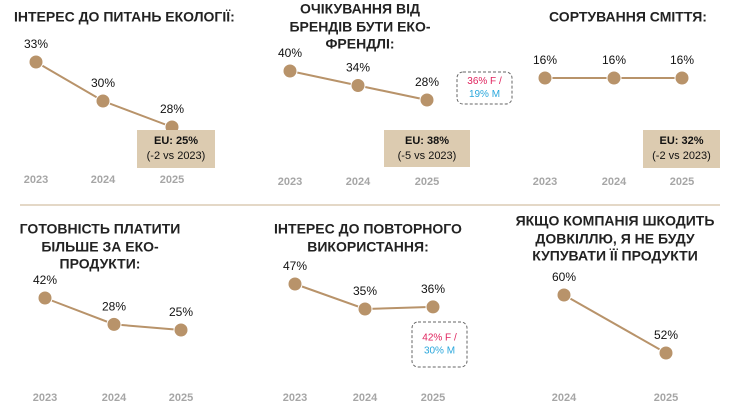 The width and height of the screenshot is (736, 414). I want to click on chart-title: ЯКЩО КОМПАНІЯ ШКОДИТЬ, so click(615, 221).